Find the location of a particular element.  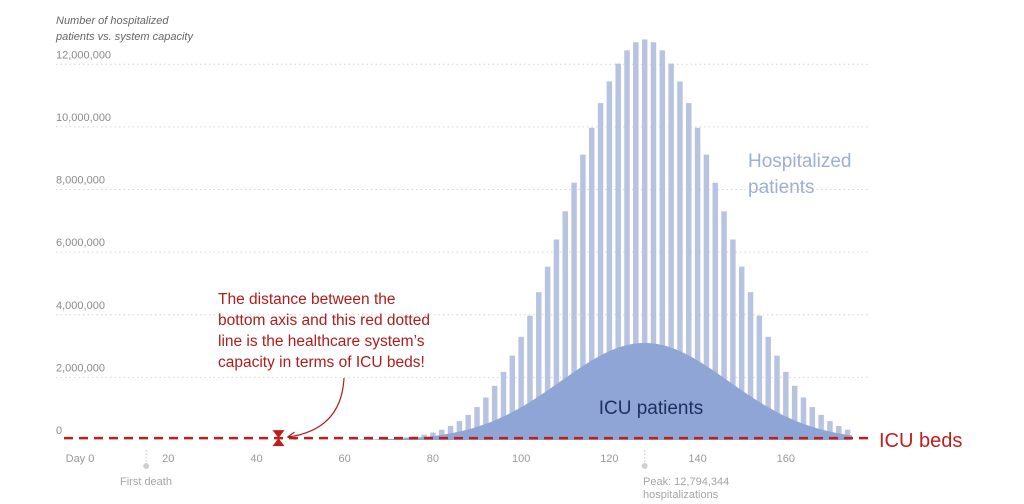

x-tick-labels: Day 0 20 40 60 80 100 120 140 160 is located at coordinates (430, 459).